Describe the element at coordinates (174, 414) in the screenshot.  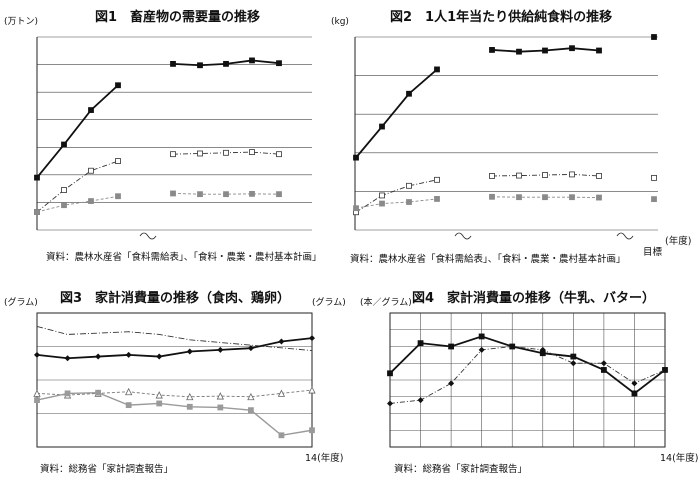
I see `chart3-series-3-line` at that location.